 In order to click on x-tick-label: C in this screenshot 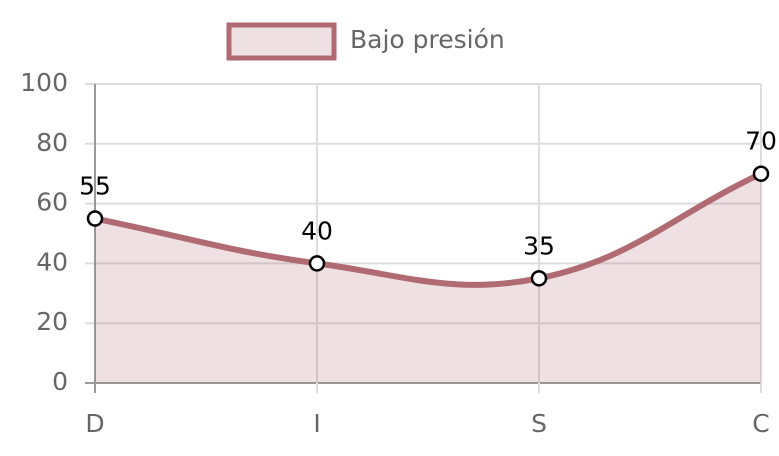, I will do `click(760, 423)`.